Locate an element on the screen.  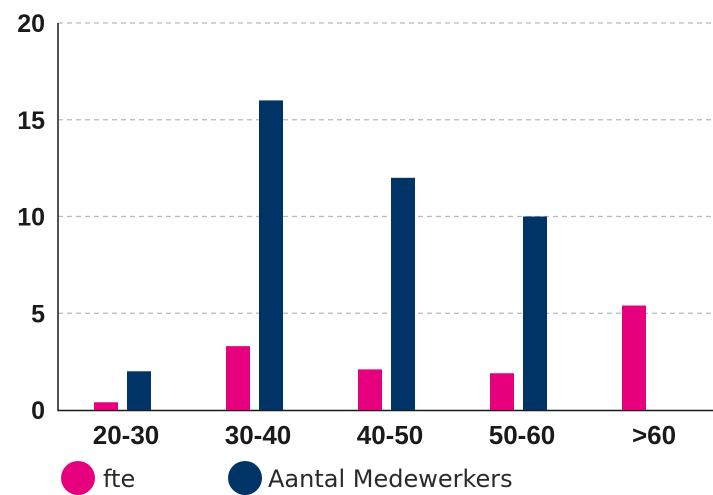
bar-fte-2030 is located at coordinates (106, 406).